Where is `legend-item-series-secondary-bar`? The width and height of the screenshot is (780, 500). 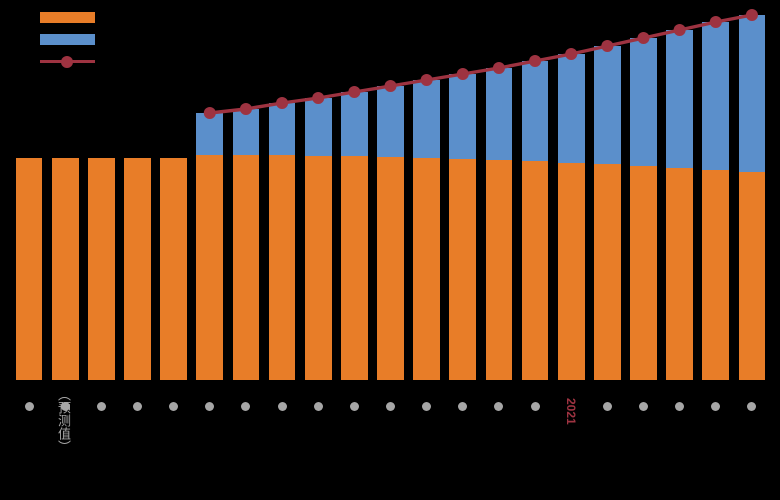
legend-item-series-secondary-bar is located at coordinates (190, 39).